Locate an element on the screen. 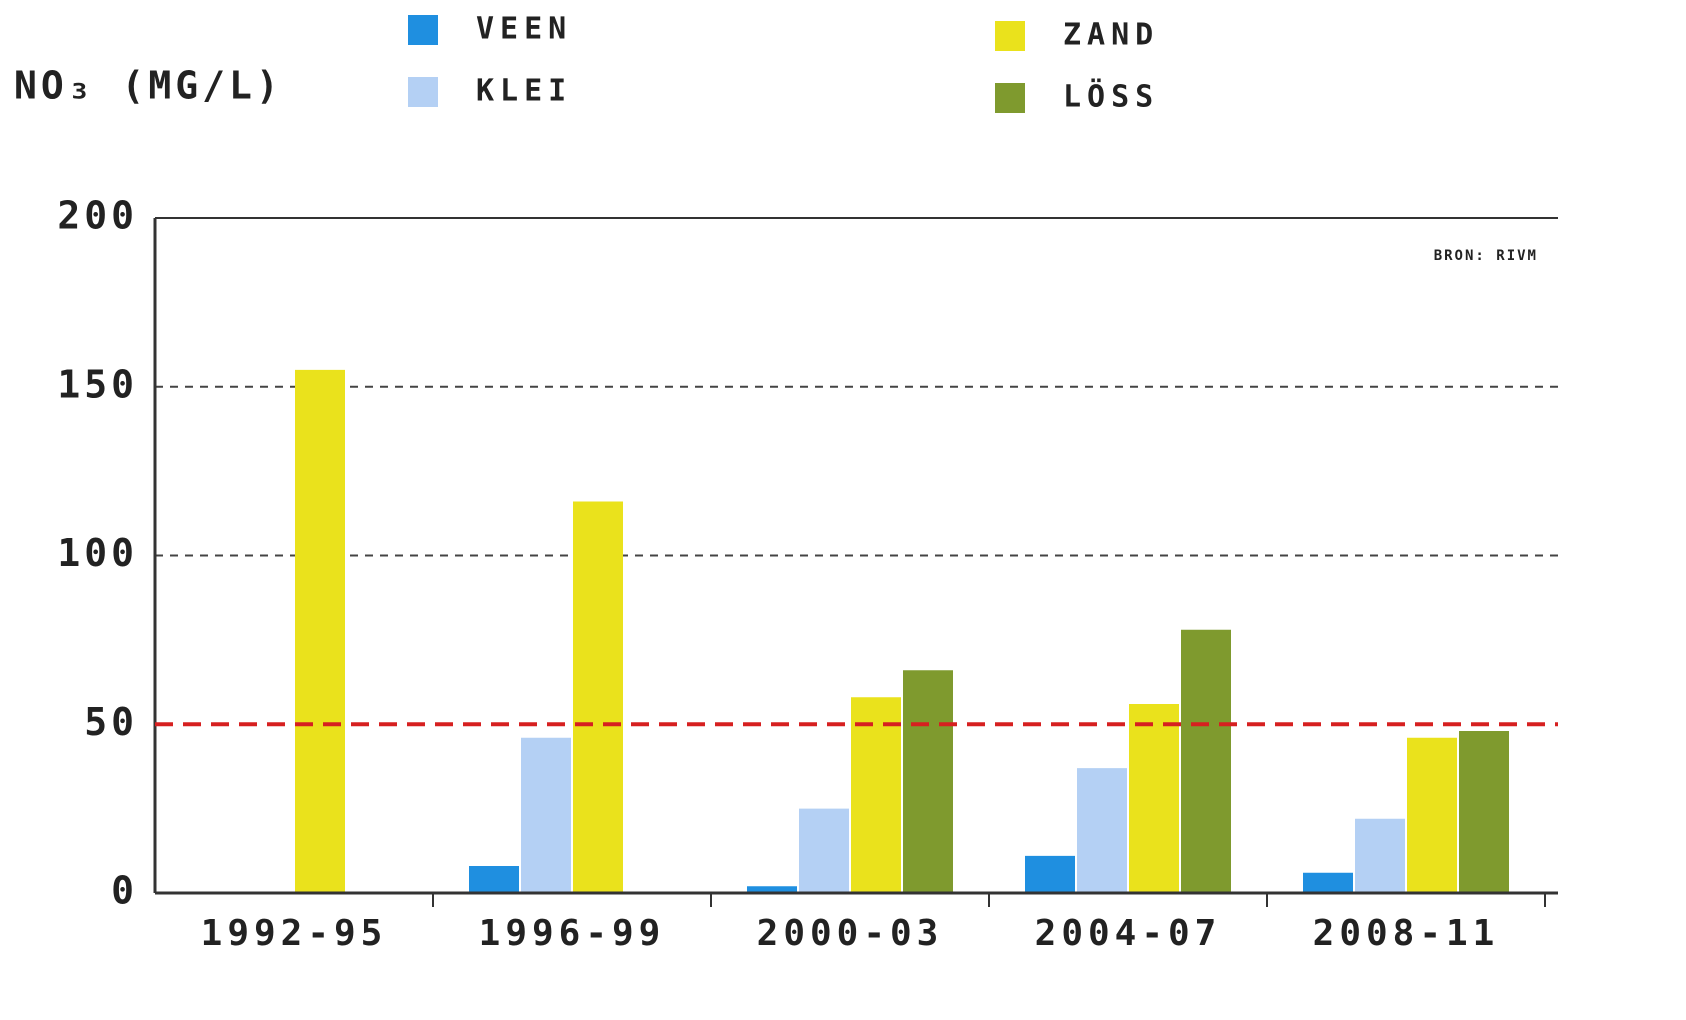  source-note: BRON: RIVM is located at coordinates (1486, 256).